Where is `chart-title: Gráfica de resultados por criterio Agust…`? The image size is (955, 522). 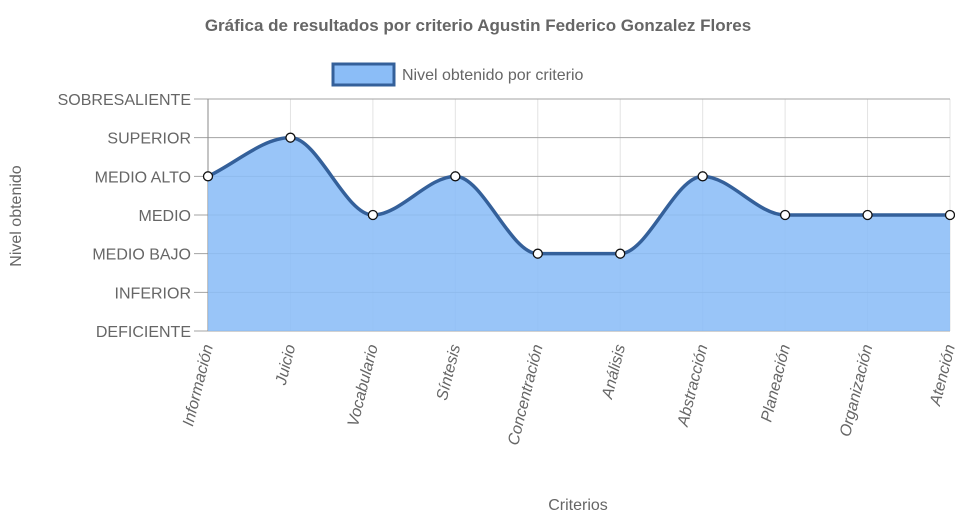 chart-title: Gráfica de resultados por criterio Agust… is located at coordinates (478, 25).